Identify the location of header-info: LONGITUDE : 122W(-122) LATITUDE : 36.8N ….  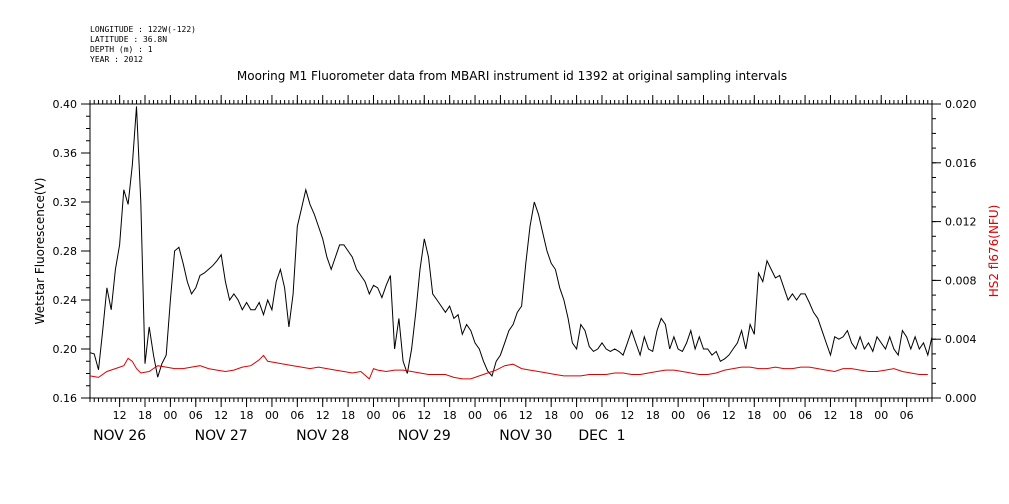
(143, 44).